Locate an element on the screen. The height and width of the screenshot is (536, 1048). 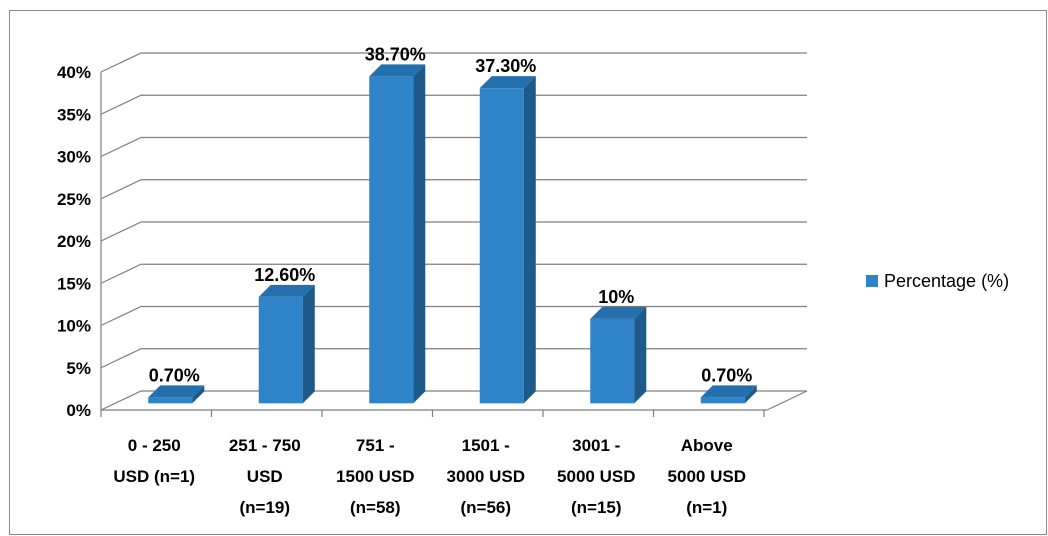
x-tick-label: 3001 - 5000 USD (n=15) is located at coordinates (596, 476).